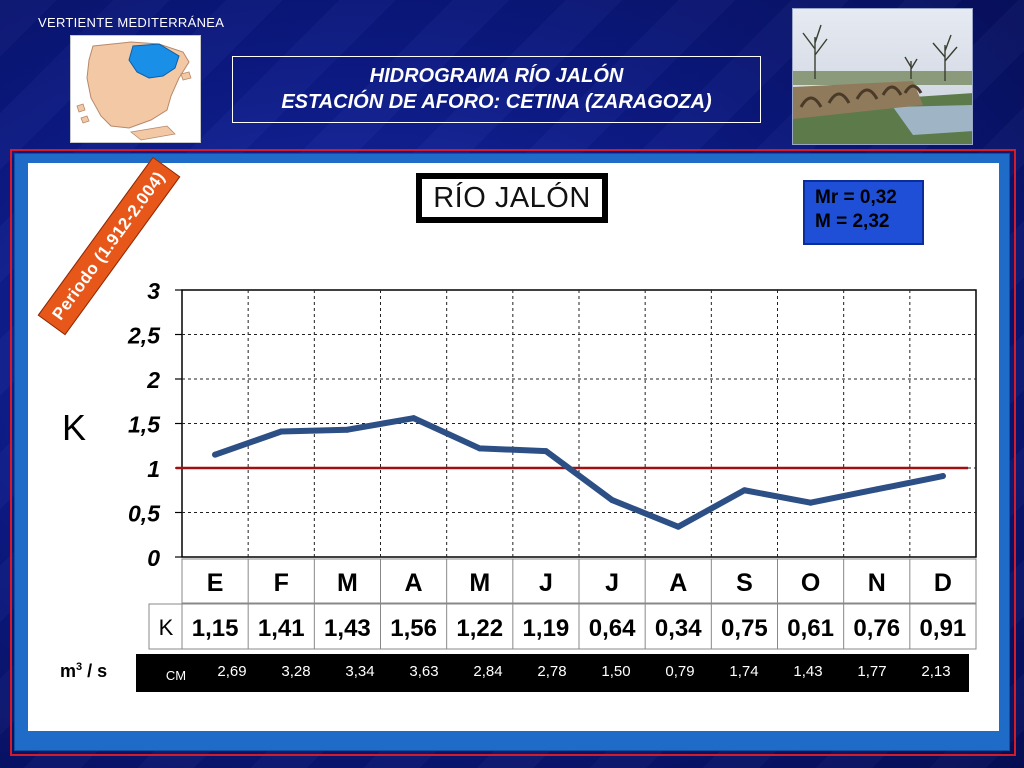  I want to click on data-label-flow: 2,13, so click(935, 671).